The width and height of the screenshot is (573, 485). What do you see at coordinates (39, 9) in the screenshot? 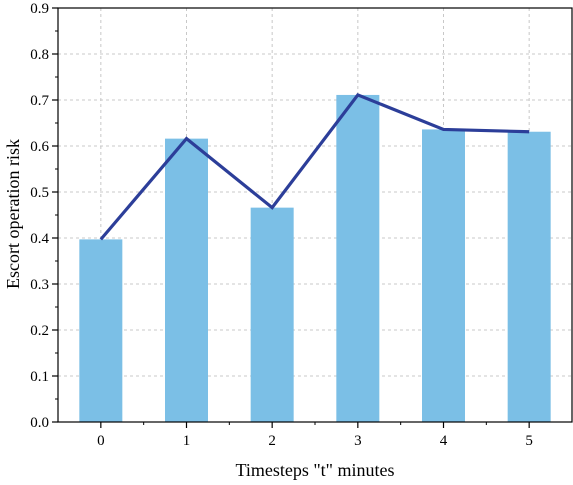
I see `y-tick-label: 0.9` at bounding box center [39, 9].